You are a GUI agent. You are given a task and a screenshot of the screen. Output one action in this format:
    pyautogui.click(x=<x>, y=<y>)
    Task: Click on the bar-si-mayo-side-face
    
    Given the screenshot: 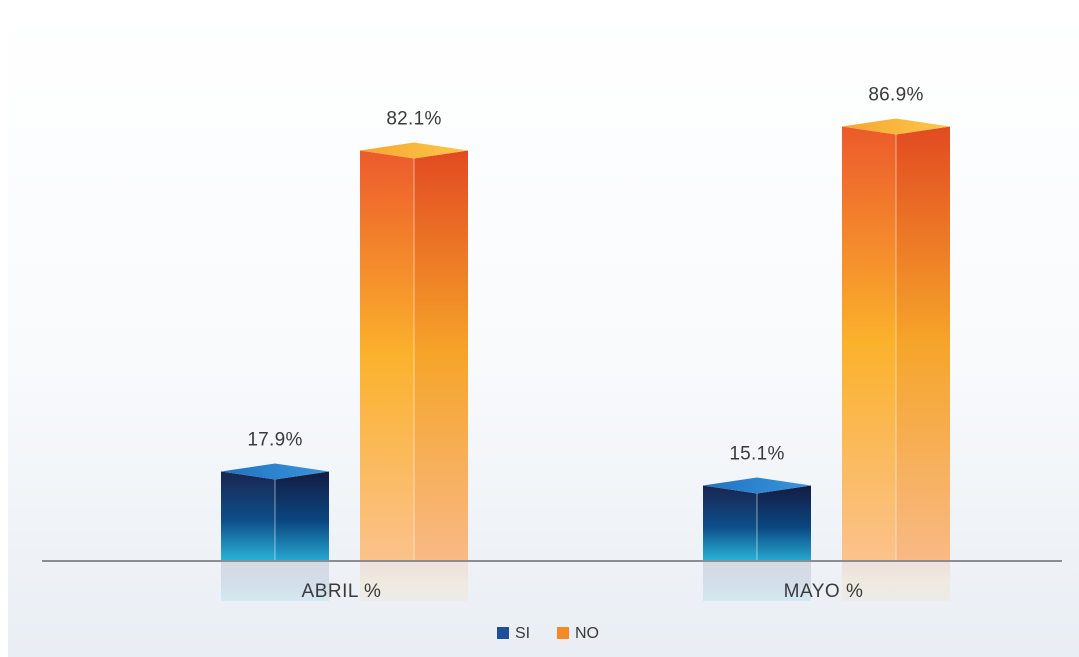 What is the action you would take?
    pyautogui.click(x=784, y=523)
    